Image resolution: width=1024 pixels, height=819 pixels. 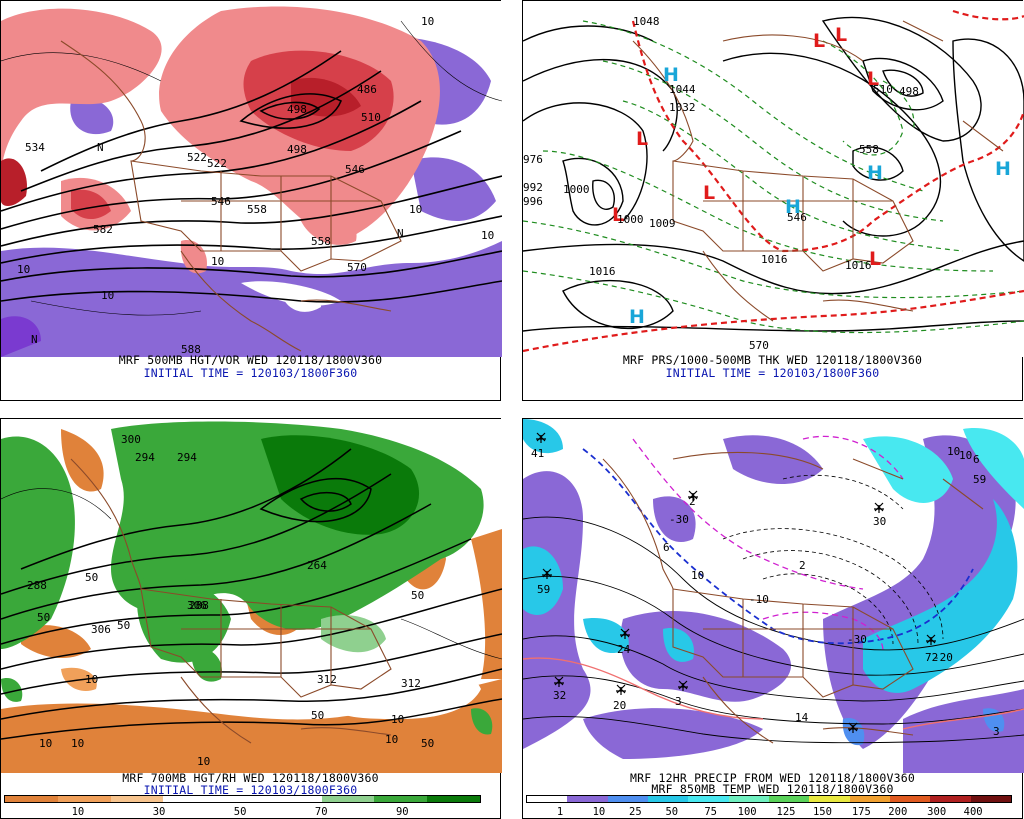 What do you see at coordinates (145, 457) in the screenshot?
I see `p3-label: 294` at bounding box center [145, 457].